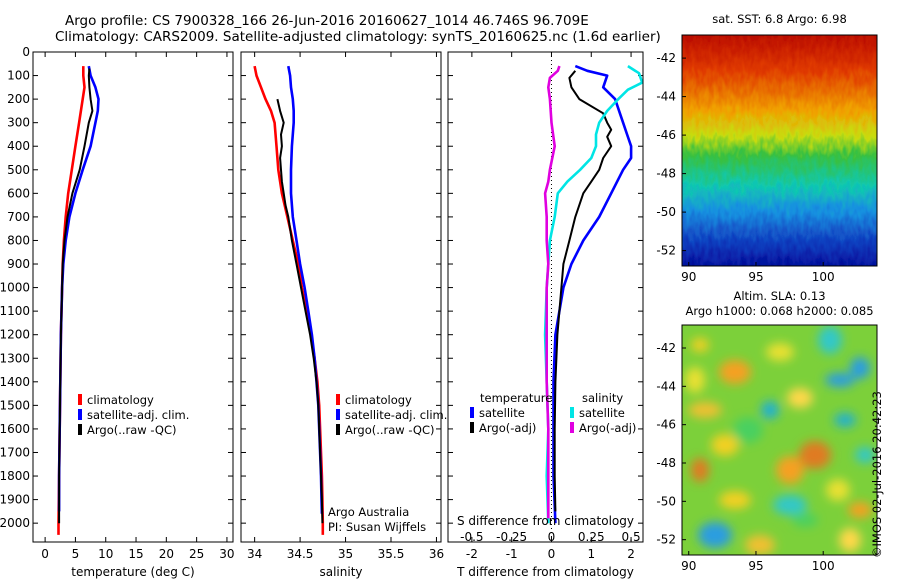 The width and height of the screenshot is (900, 580). Describe the element at coordinates (226, 554) in the screenshot. I see `x-tick-label: 30` at that location.